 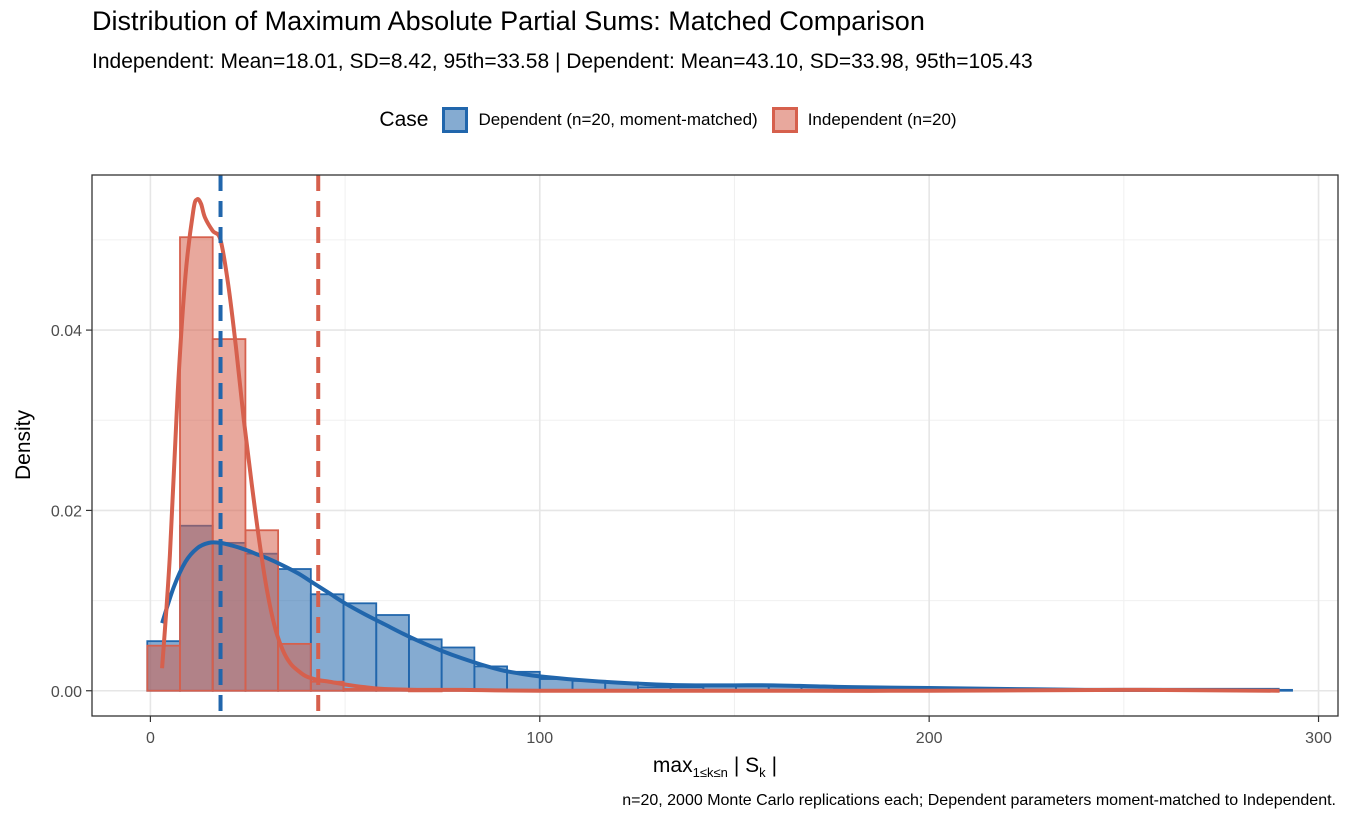 I want to click on x-axis-title-abs: | S, so click(x=746, y=765).